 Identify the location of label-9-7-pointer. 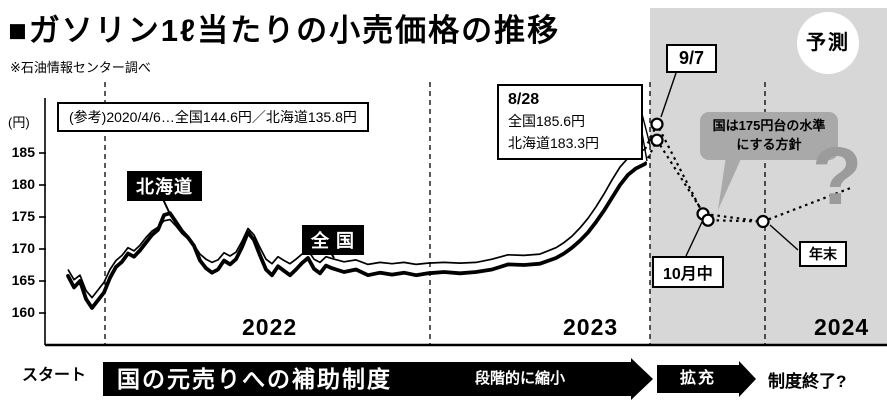
(668, 95).